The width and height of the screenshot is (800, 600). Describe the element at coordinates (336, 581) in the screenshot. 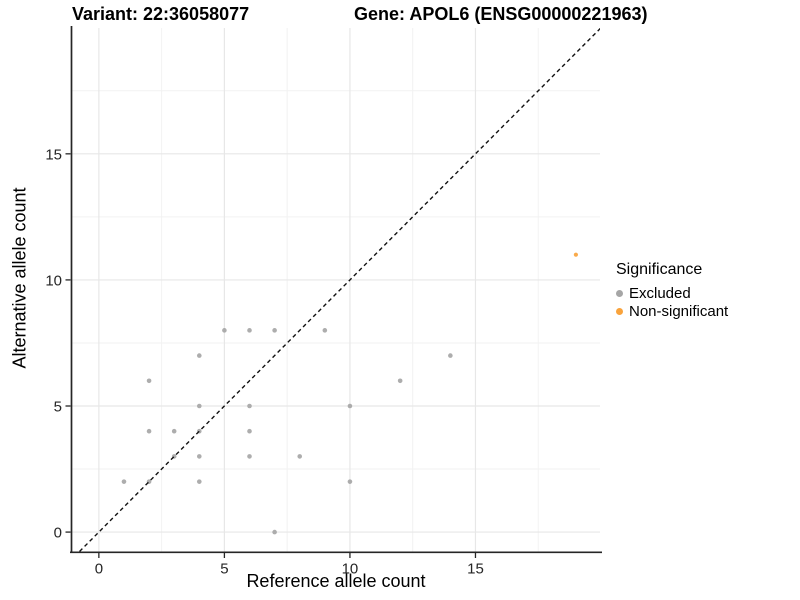

I see `x-axis-title: Reference allele count` at that location.